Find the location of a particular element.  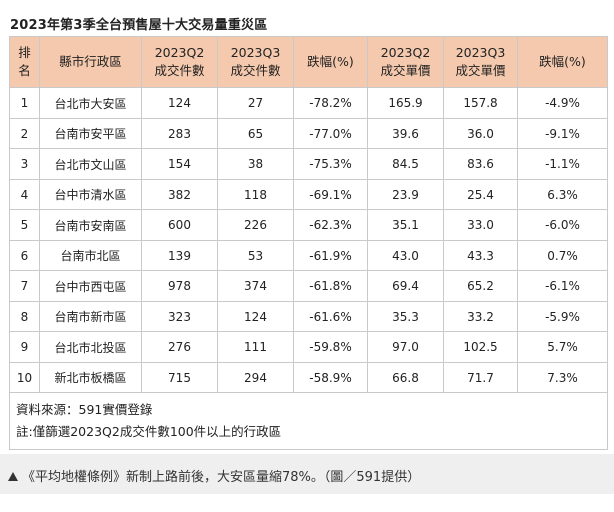

cell-rank: 5 is located at coordinates (24, 225).